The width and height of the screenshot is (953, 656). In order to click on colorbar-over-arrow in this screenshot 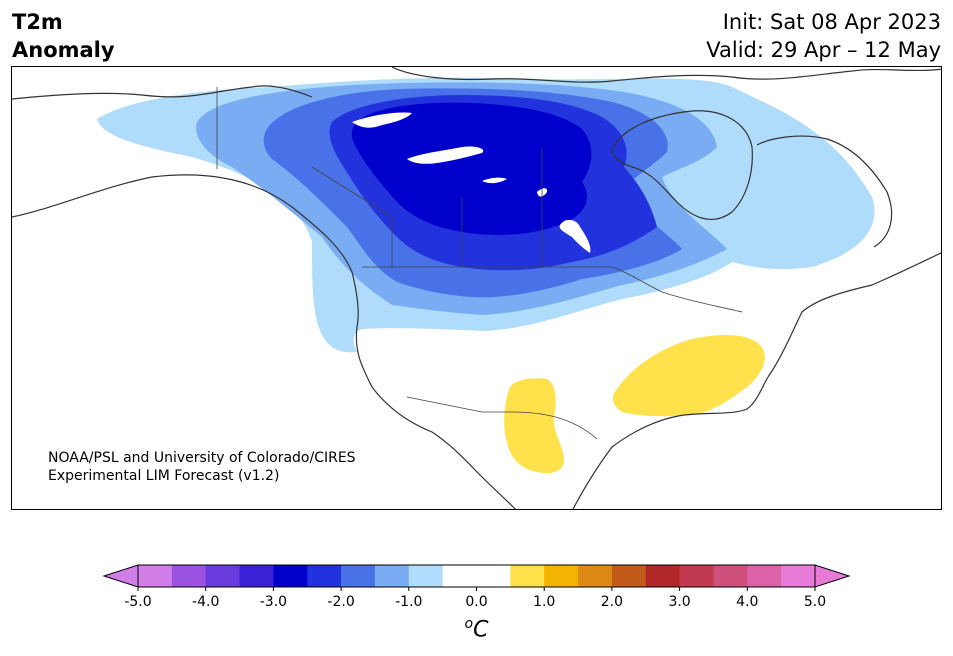, I will do `click(832, 576)`.